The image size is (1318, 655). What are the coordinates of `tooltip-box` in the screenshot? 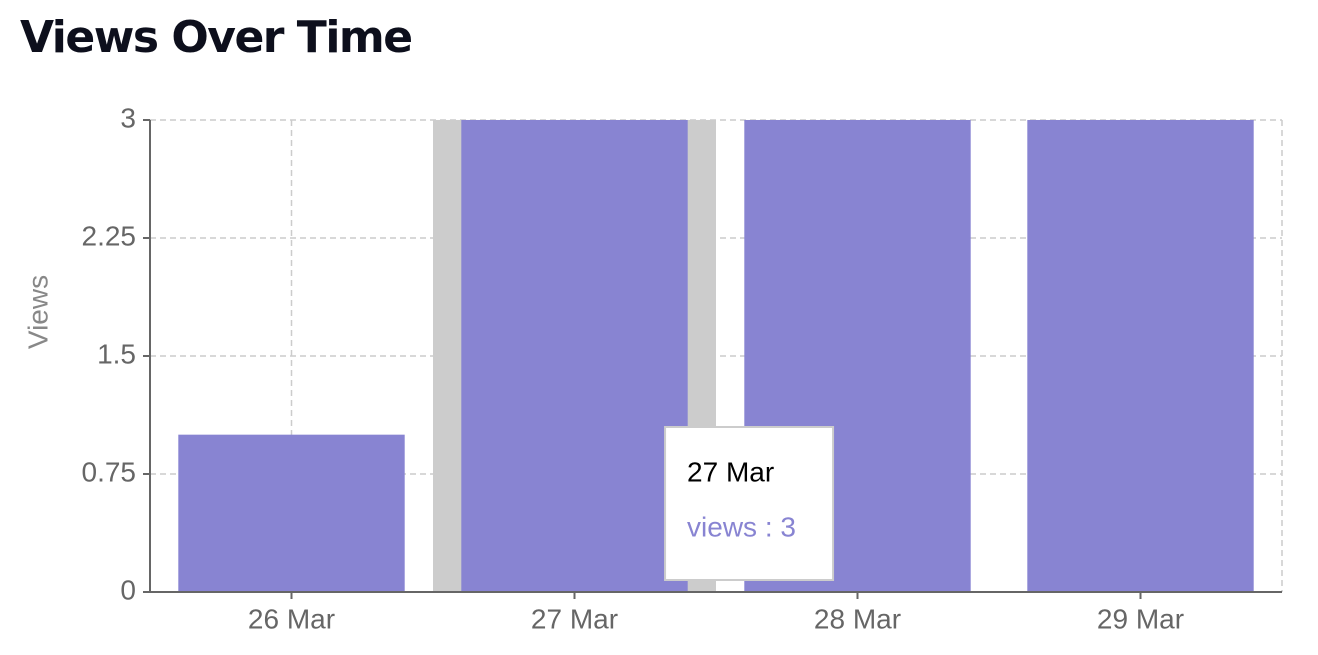 It's located at (749, 503).